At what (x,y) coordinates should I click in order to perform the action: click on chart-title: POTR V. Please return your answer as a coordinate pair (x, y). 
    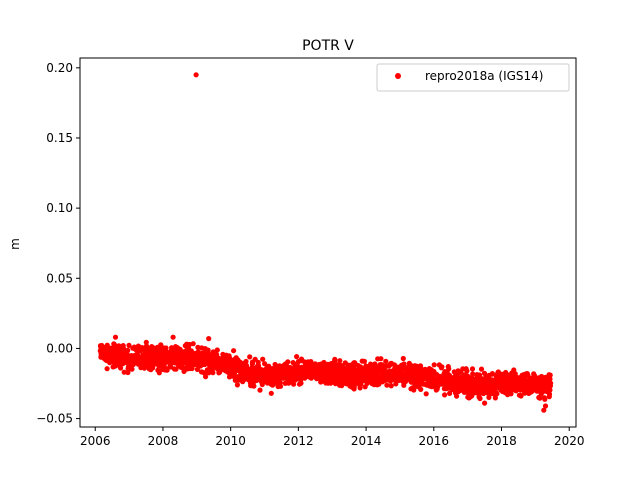
    Looking at the image, I should click on (328, 46).